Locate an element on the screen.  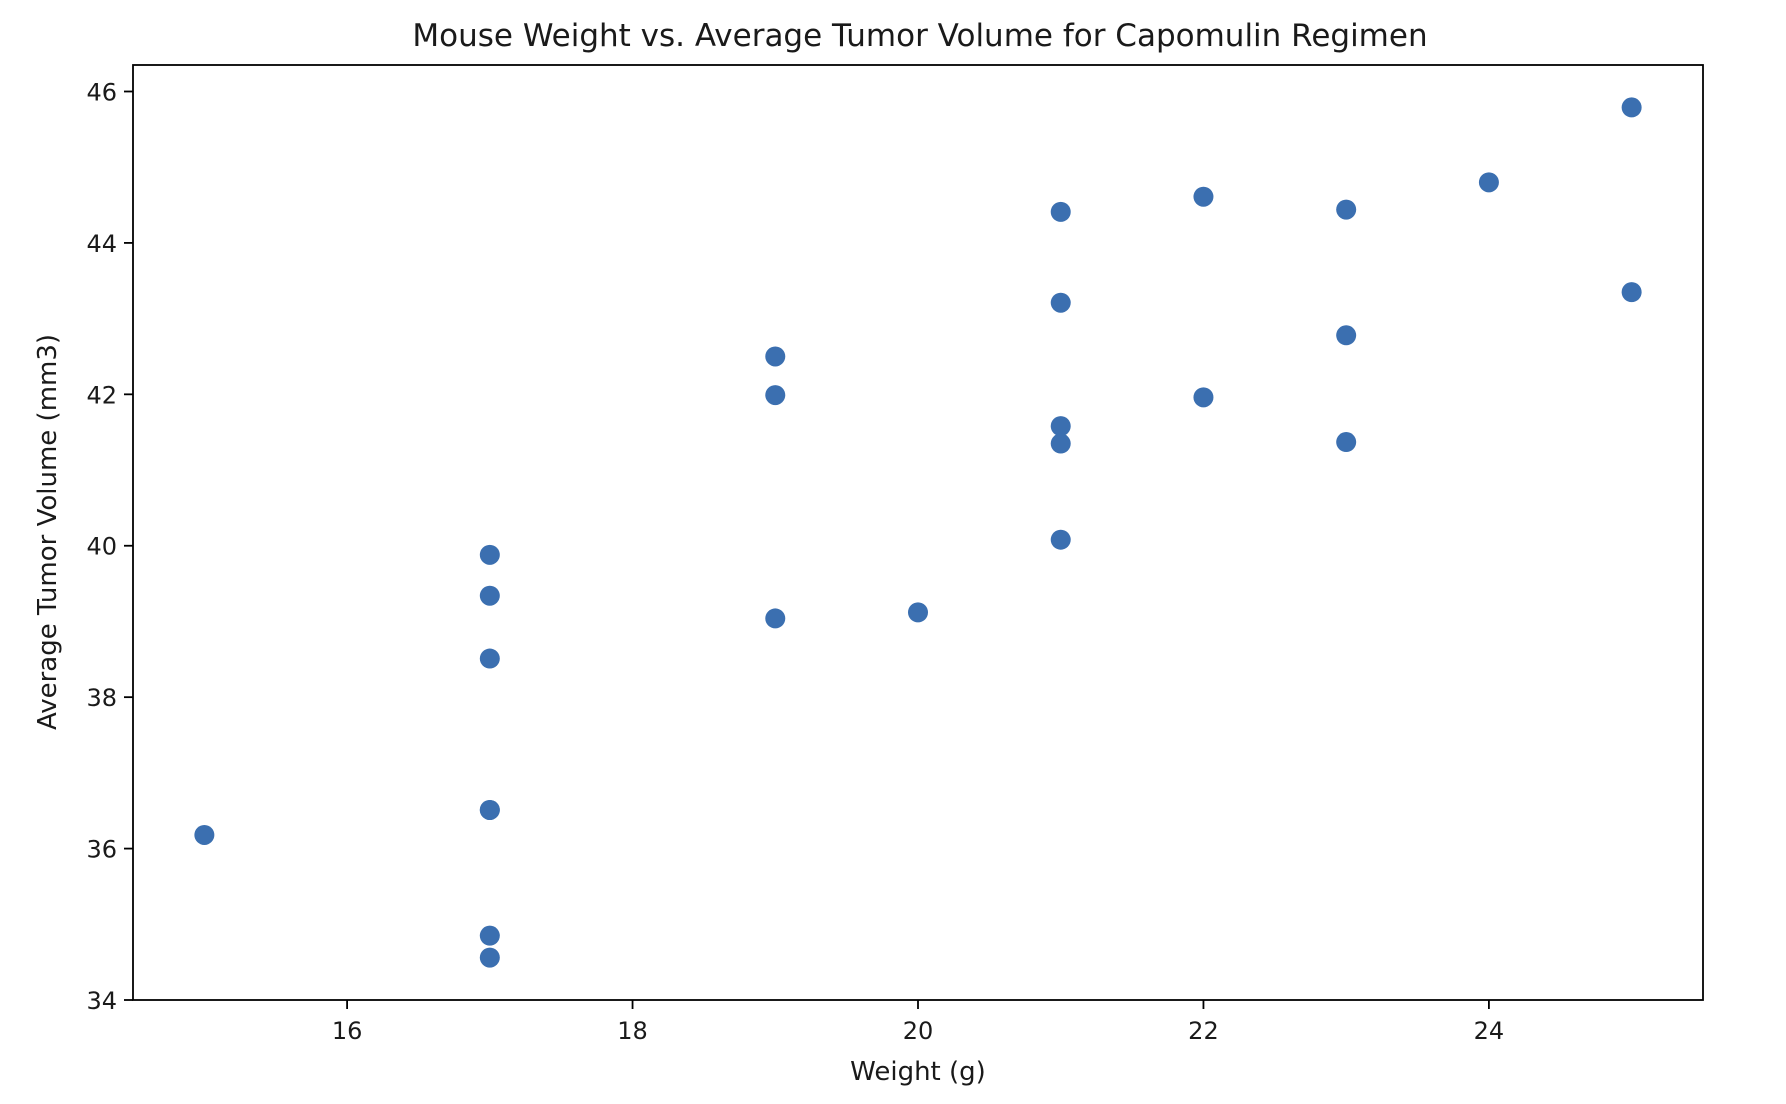
y-axis-label: Average Tumor Volume (mm3) is located at coordinates (48, 532).